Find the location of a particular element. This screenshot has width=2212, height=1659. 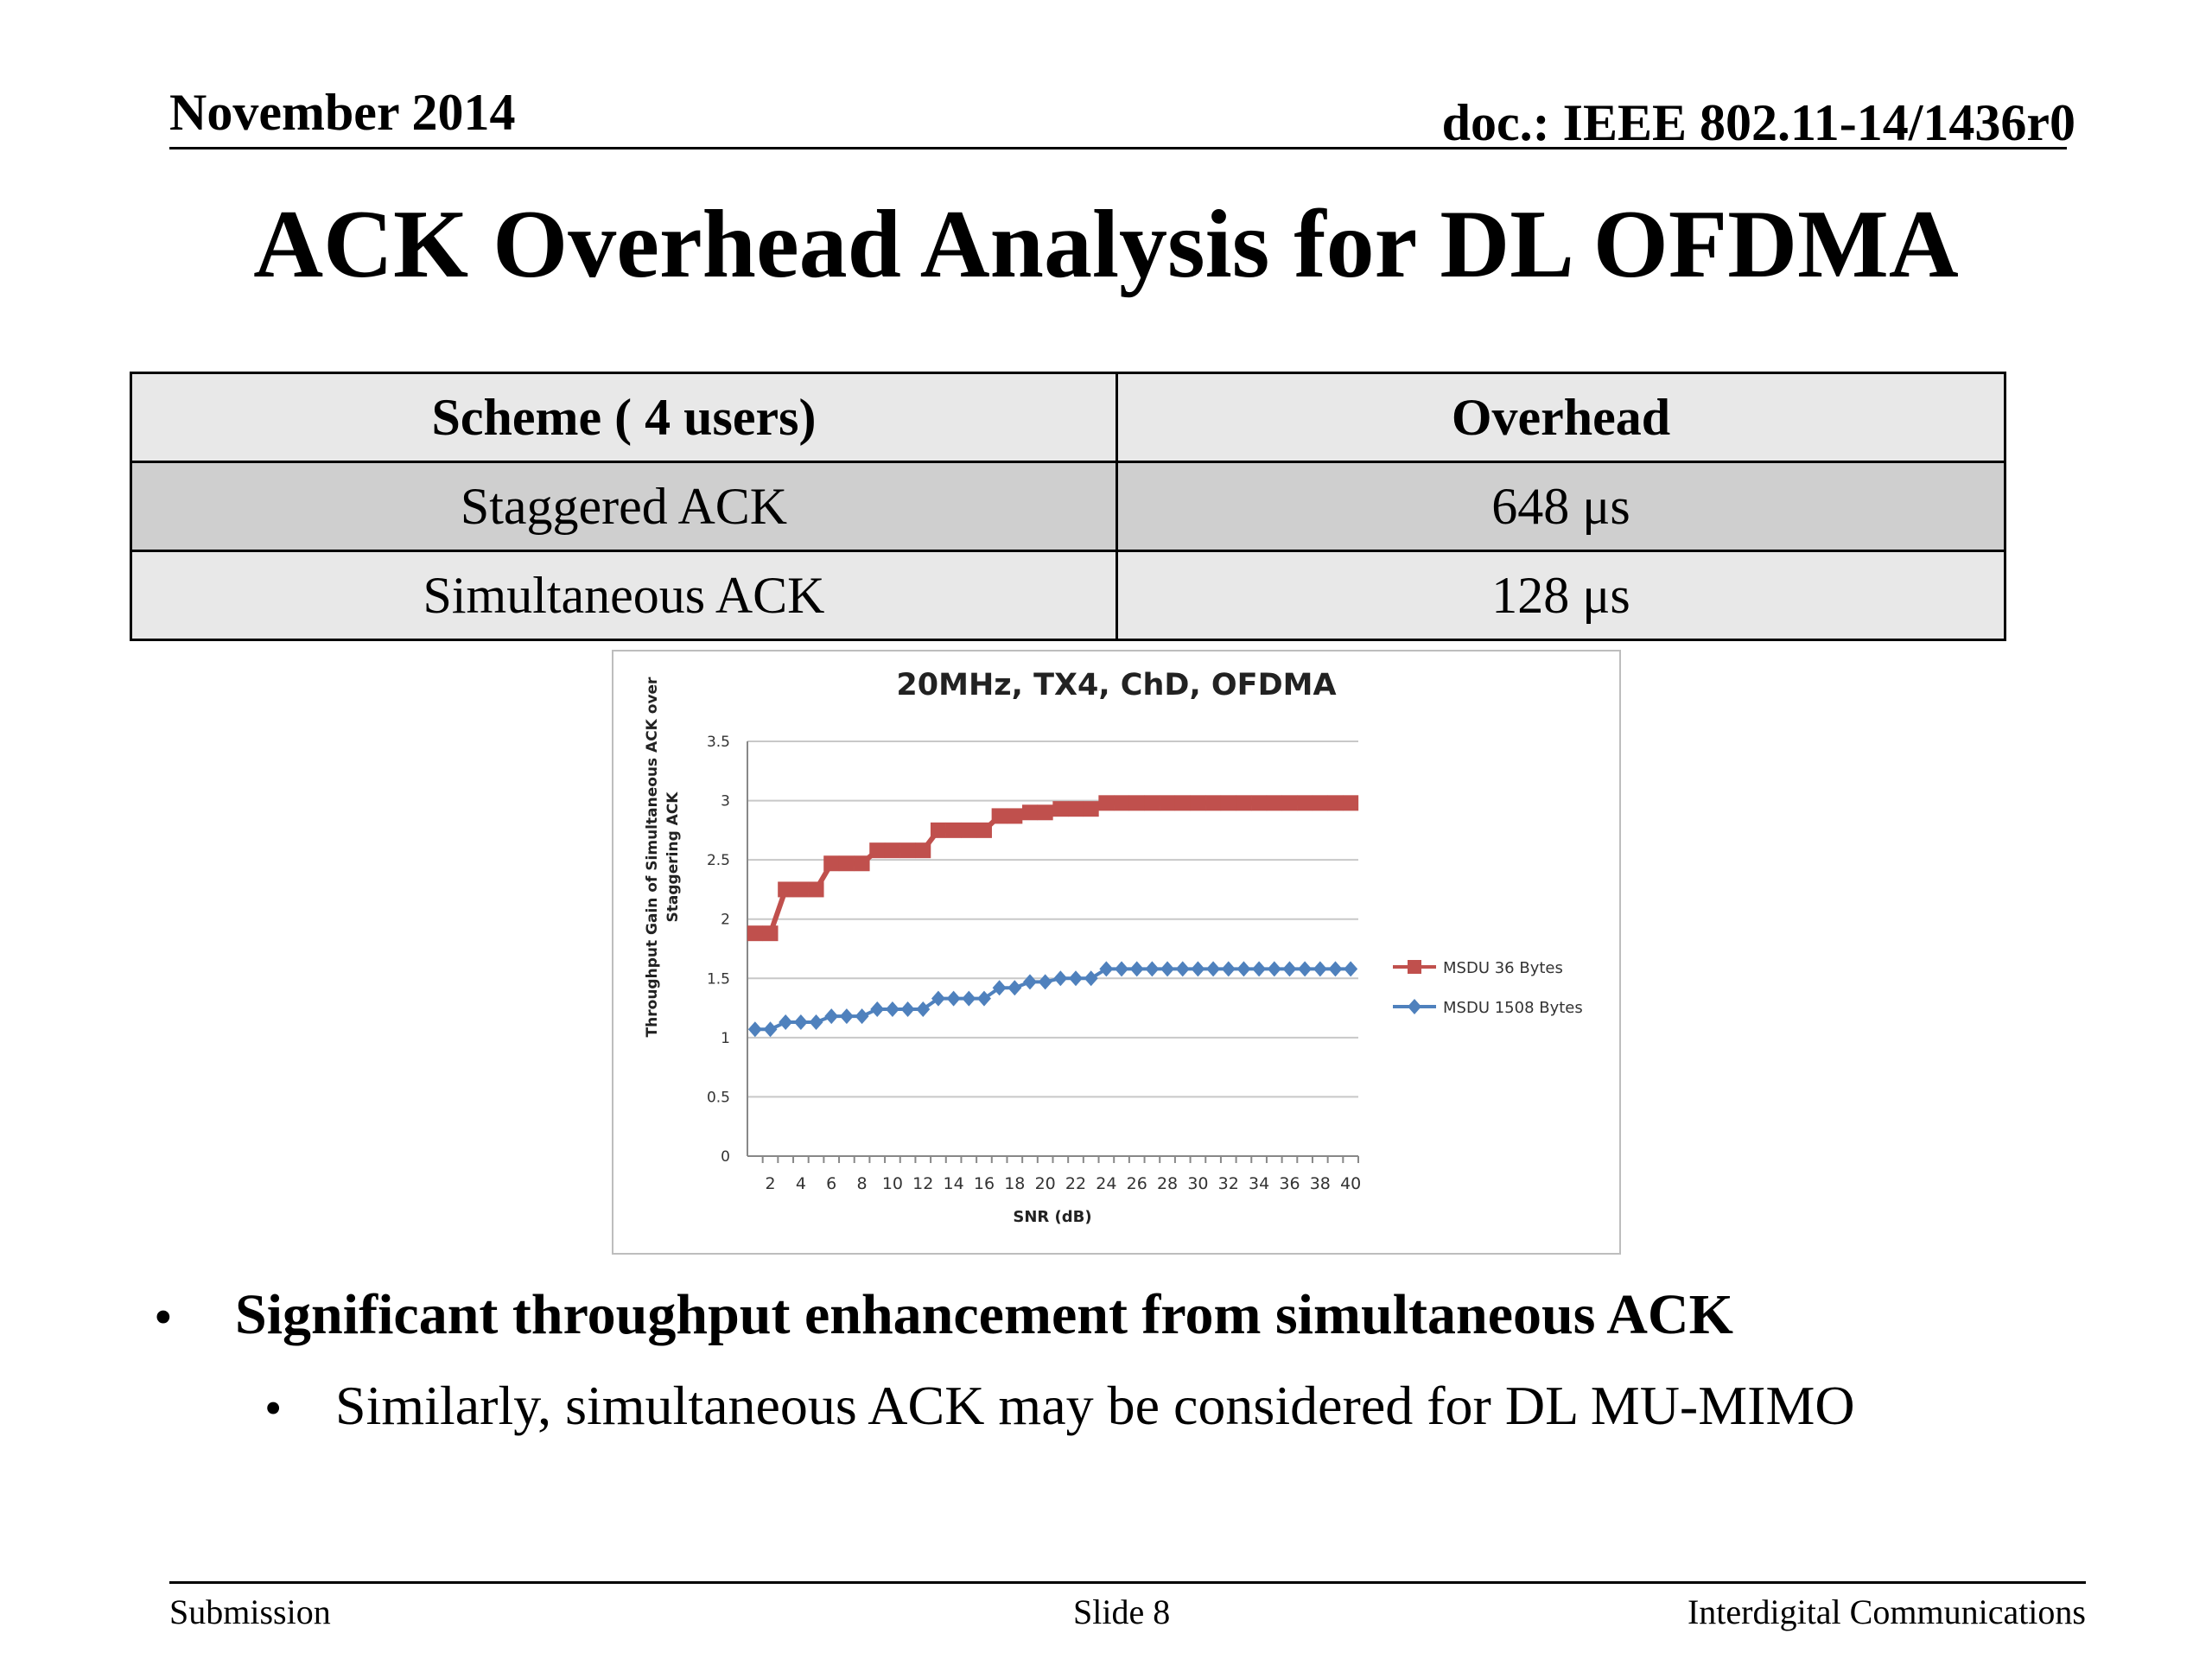

slide-title: ACK Overhead Analysis for DL OFDMA is located at coordinates (1106, 244).